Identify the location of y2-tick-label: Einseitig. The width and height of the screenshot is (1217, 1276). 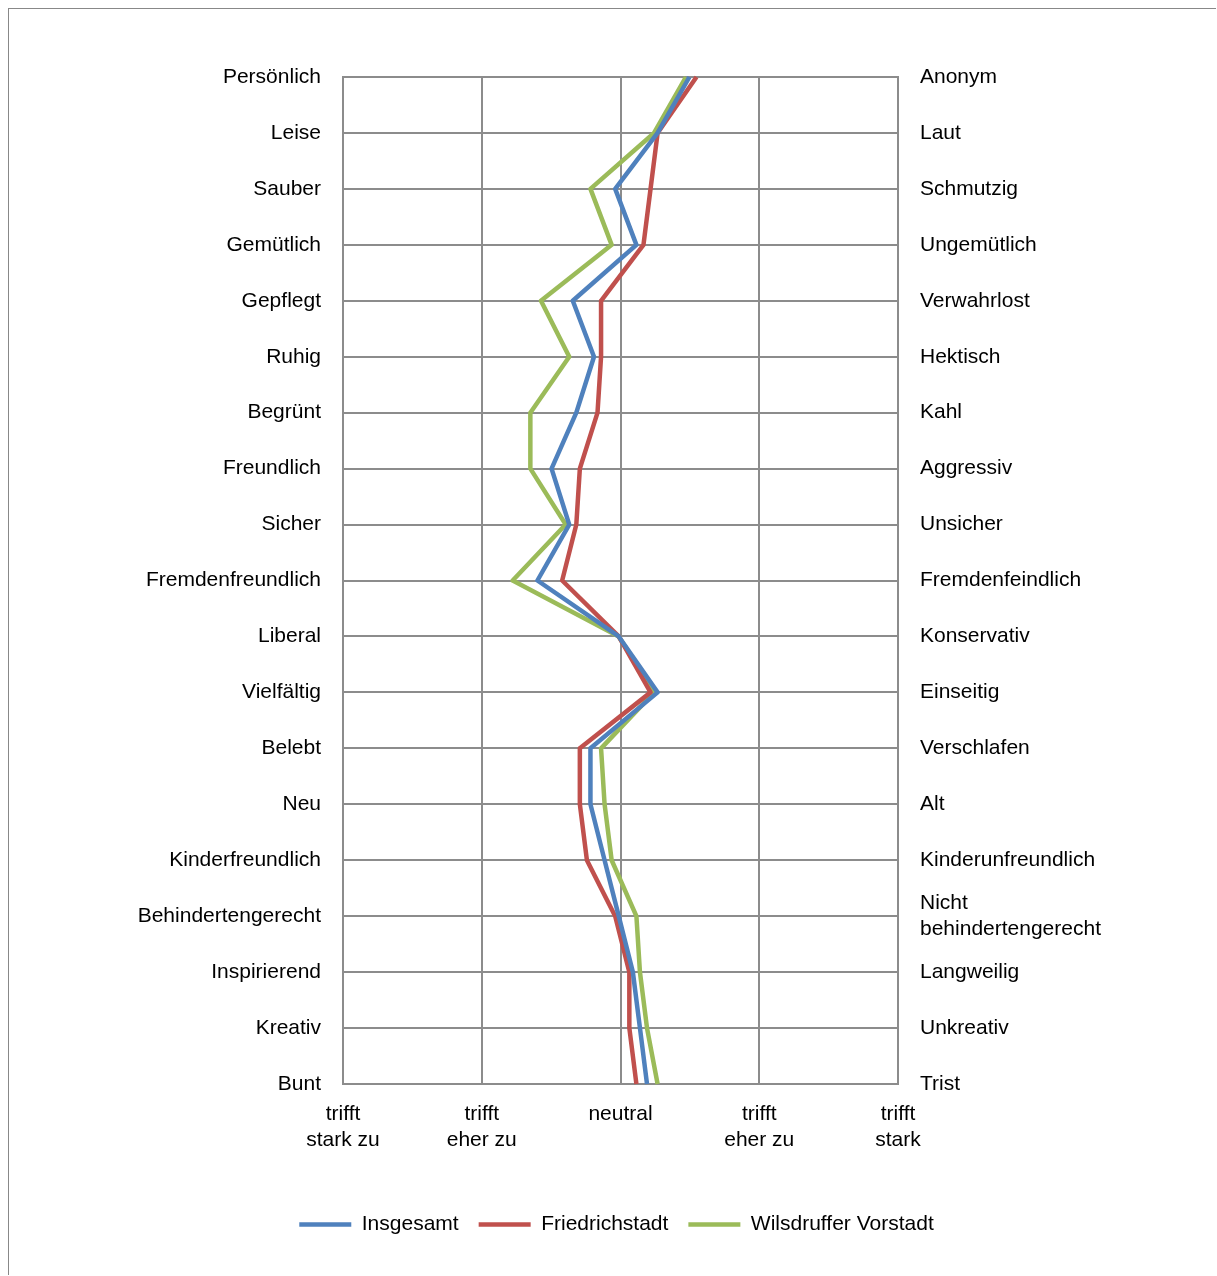
(960, 691).